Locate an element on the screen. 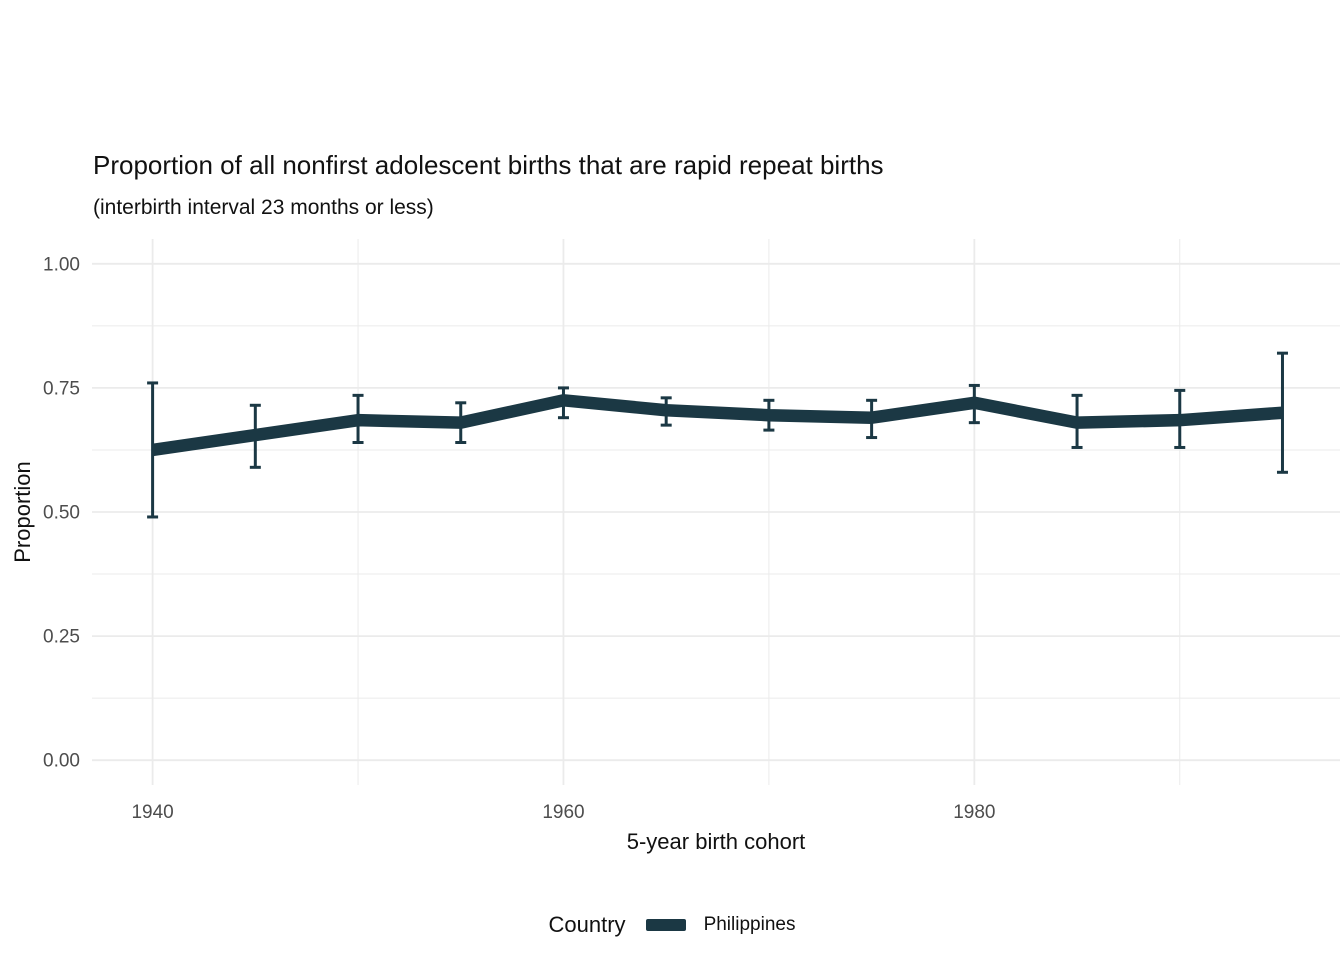 This screenshot has height=960, width=1344. y-axis-title: Proportion is located at coordinates (22, 512).